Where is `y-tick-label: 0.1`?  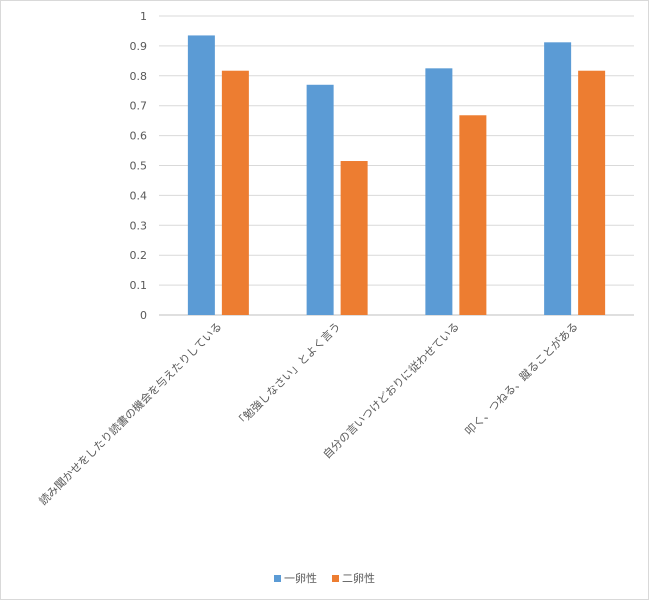
y-tick-label: 0.1 is located at coordinates (139, 285).